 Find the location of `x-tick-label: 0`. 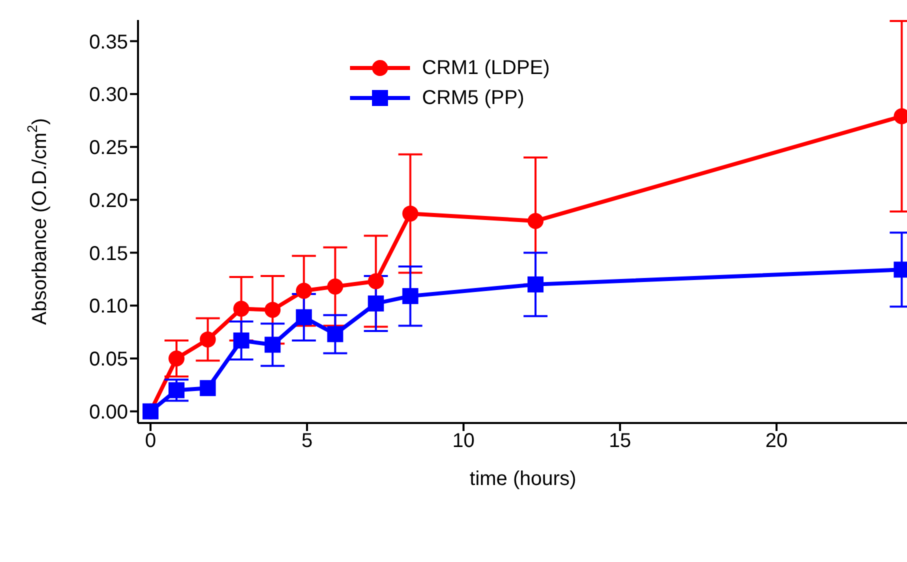

x-tick-label: 0 is located at coordinates (150, 441).